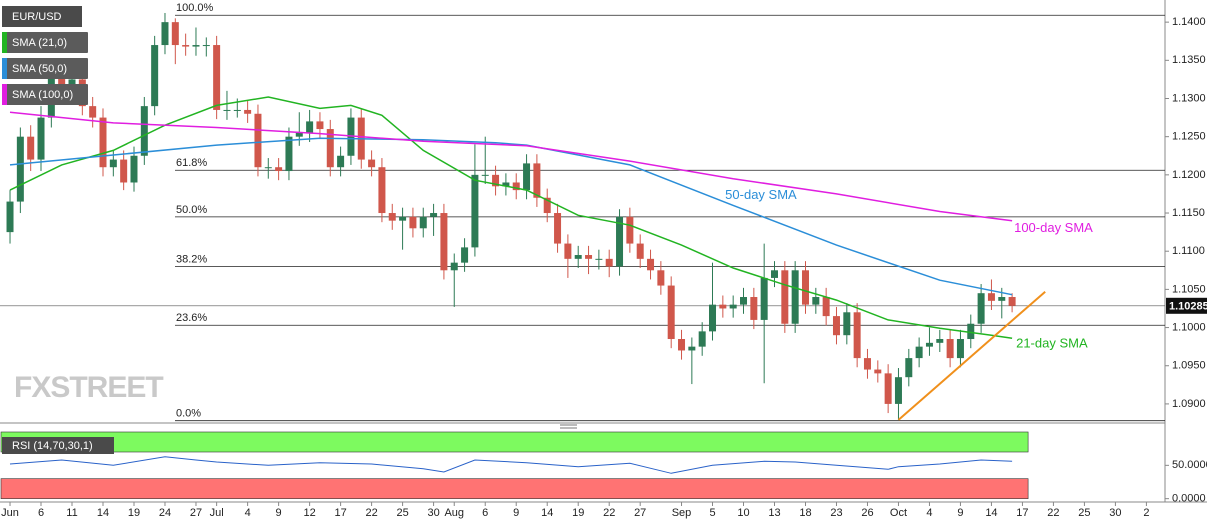 The width and height of the screenshot is (1207, 531). Describe the element at coordinates (41, 513) in the screenshot. I see `x-tick-label: 6` at that location.